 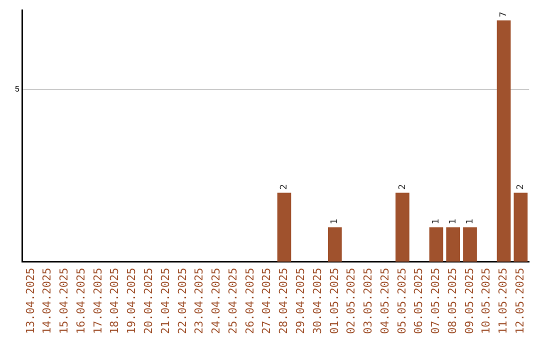 What do you see at coordinates (233, 301) in the screenshot?
I see `x-tick-label: 25.04.2025` at bounding box center [233, 301].